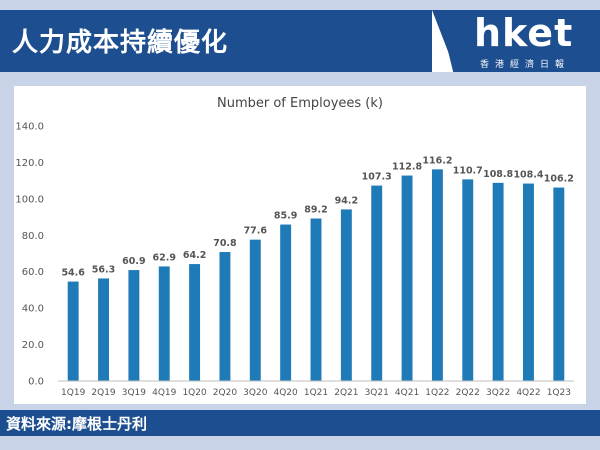 This screenshot has width=600, height=450. I want to click on x-tick-label: 1Q19, so click(73, 393).